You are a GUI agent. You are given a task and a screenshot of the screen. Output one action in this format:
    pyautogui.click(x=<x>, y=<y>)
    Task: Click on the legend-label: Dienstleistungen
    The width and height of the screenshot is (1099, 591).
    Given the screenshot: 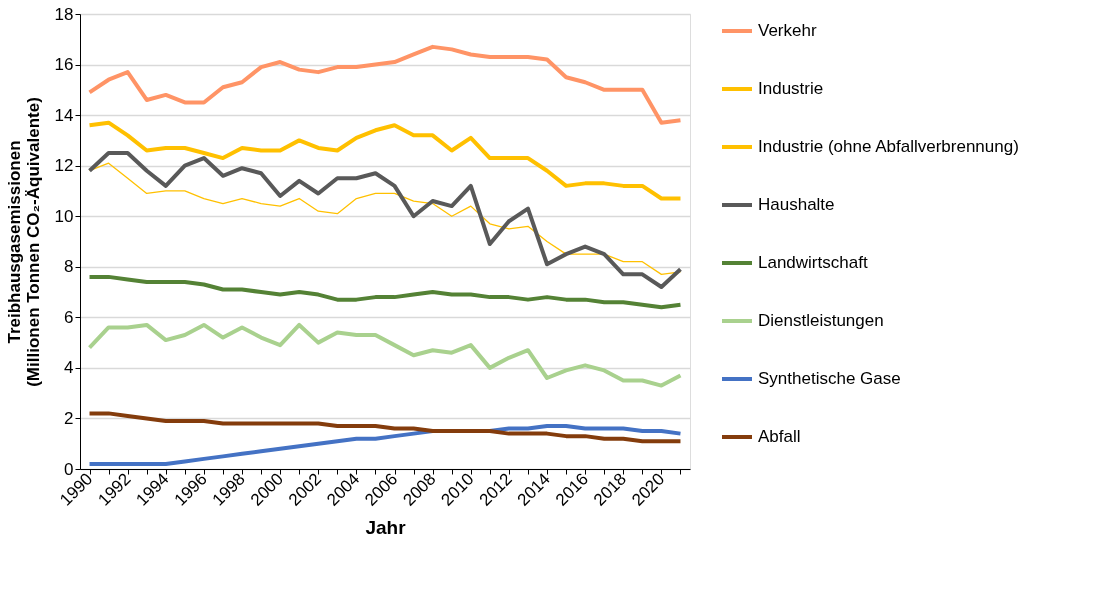 What is the action you would take?
    pyautogui.click(x=821, y=320)
    